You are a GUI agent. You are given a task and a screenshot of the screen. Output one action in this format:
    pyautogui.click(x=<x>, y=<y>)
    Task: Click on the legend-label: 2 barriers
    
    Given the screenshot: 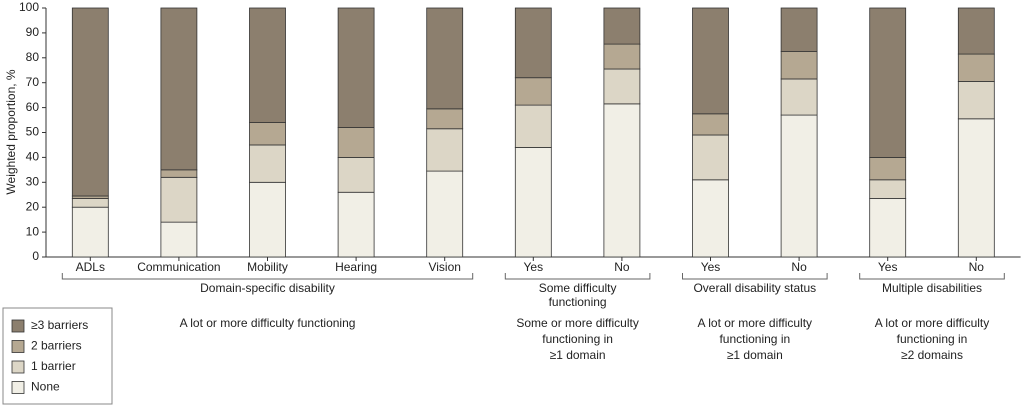 What is the action you would take?
    pyautogui.click(x=56, y=346)
    